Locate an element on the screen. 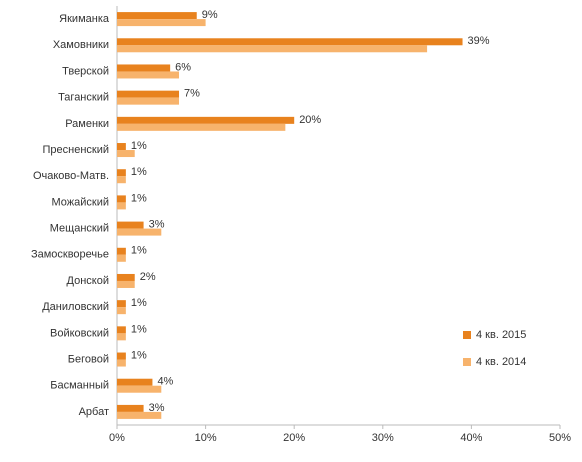  y-tick-label: Можайский is located at coordinates (80, 202).